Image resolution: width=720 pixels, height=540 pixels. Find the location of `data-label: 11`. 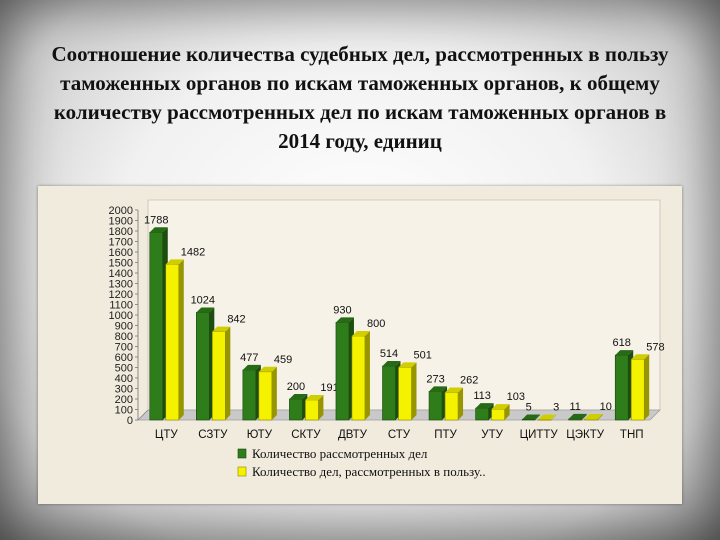

data-label: 11 is located at coordinates (574, 407).